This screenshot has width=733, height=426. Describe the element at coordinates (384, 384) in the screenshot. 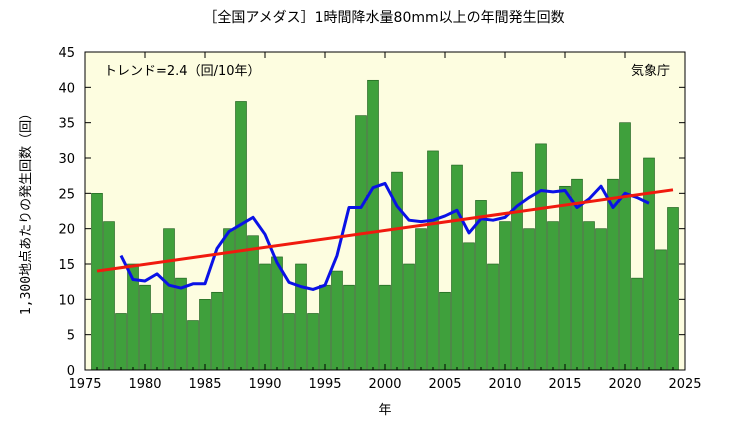

I see `x-tick-label-2000: 2000` at that location.